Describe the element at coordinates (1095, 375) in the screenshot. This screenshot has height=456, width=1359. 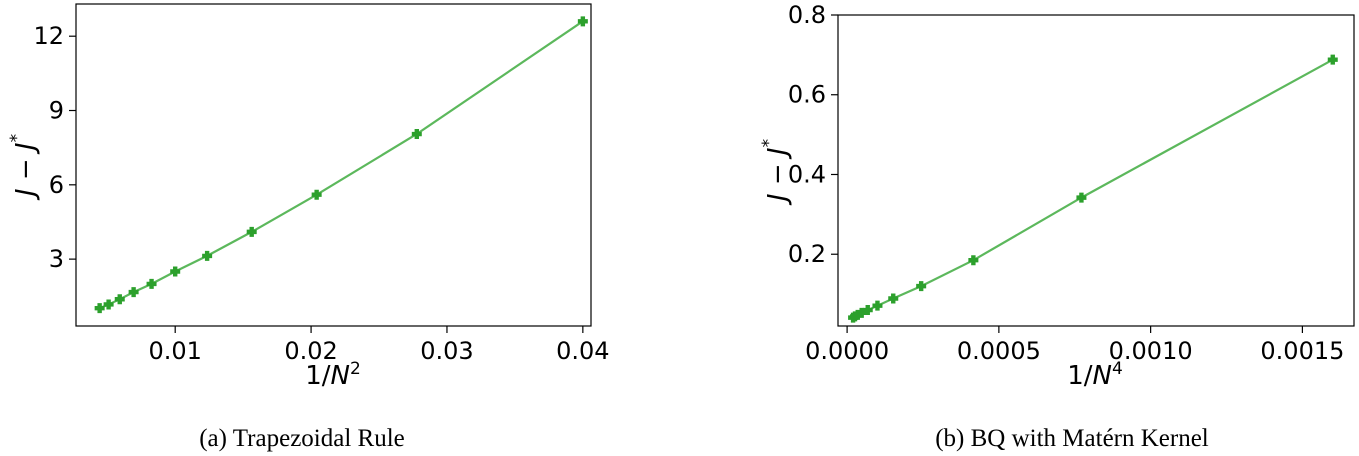
I see `x-axis-label-b: 1/N4` at that location.